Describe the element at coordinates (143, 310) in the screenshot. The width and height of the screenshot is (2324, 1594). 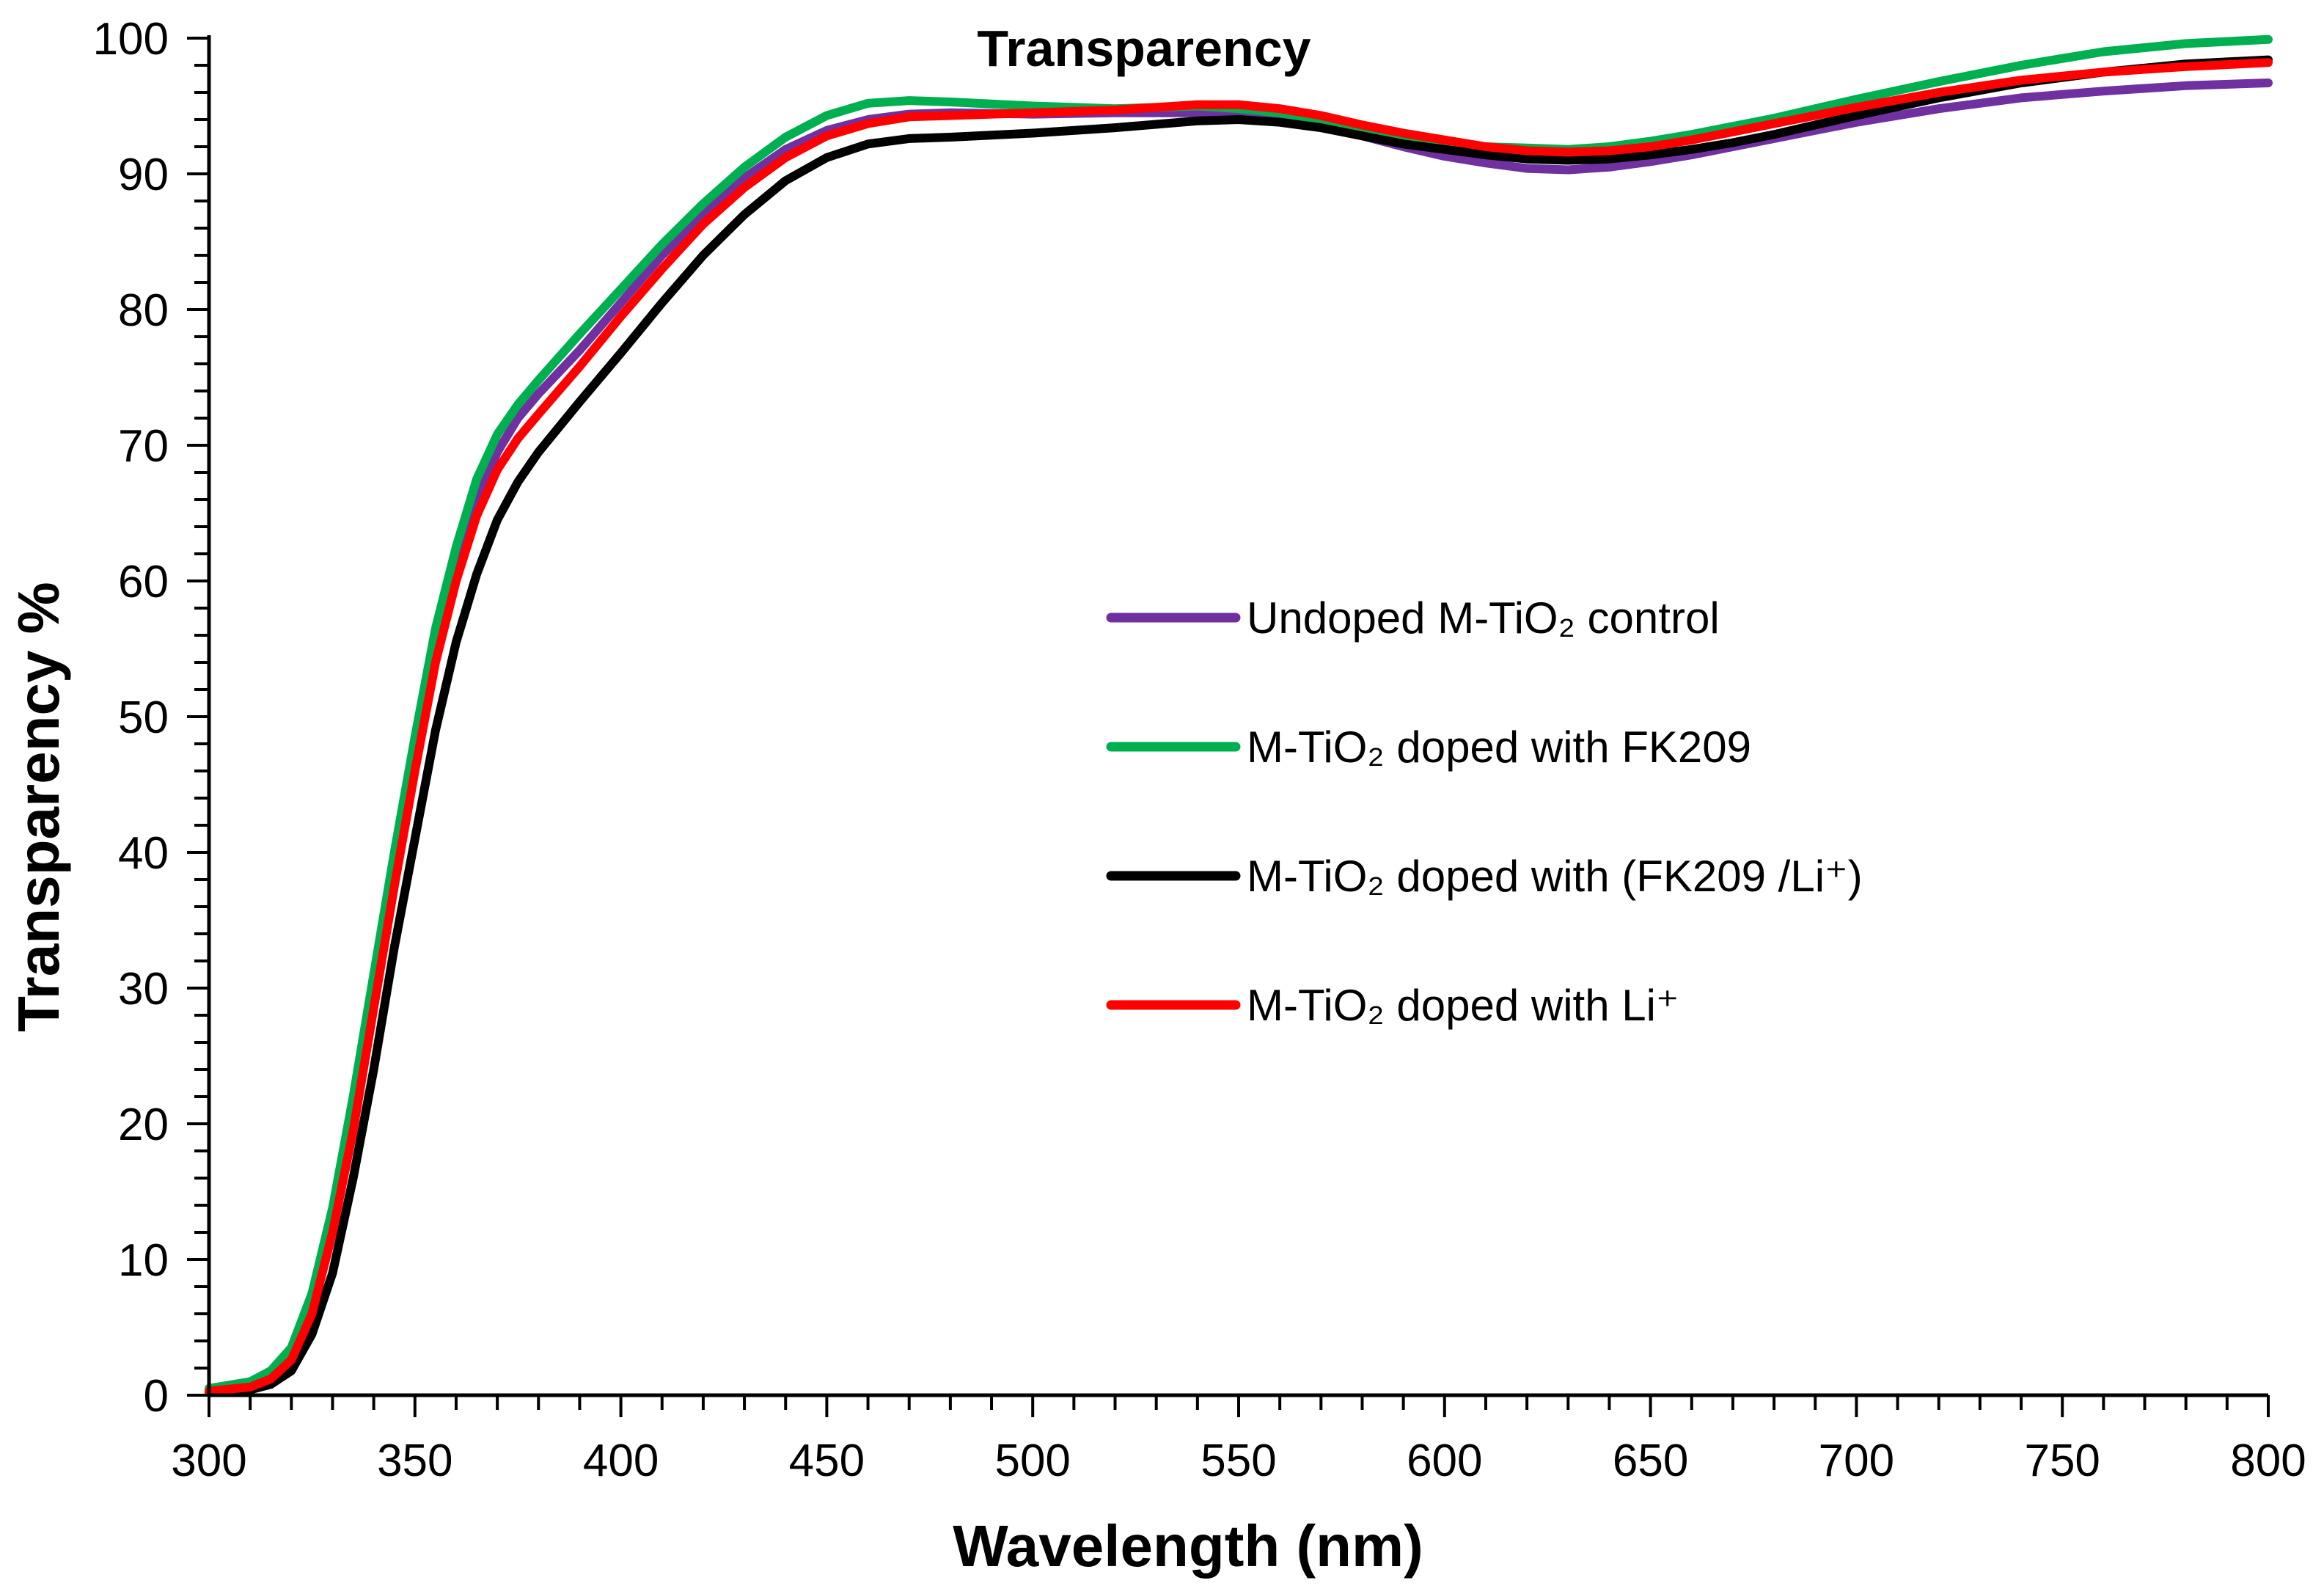
I see `y-tick-label: 80` at that location.